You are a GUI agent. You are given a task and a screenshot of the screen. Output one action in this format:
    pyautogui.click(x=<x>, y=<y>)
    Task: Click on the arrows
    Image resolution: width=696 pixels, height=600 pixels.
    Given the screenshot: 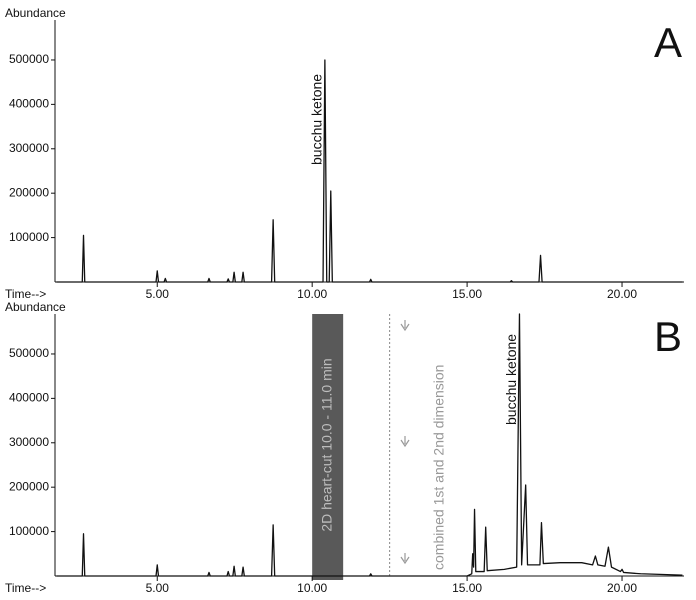 What is the action you would take?
    pyautogui.click(x=405, y=442)
    